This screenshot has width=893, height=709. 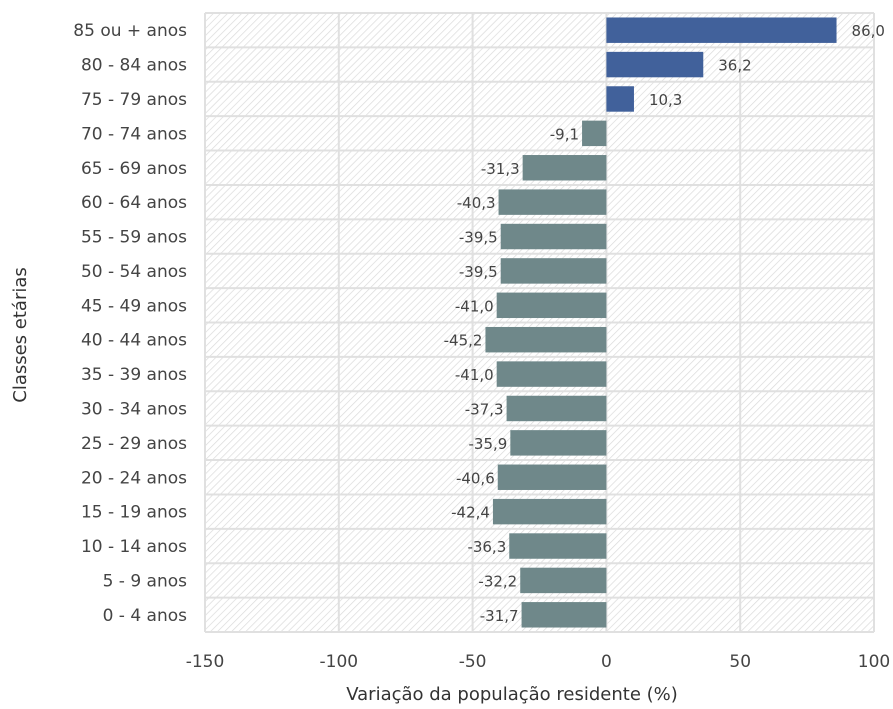 I want to click on y-category-label: 40 - 44 anos, so click(x=134, y=341).